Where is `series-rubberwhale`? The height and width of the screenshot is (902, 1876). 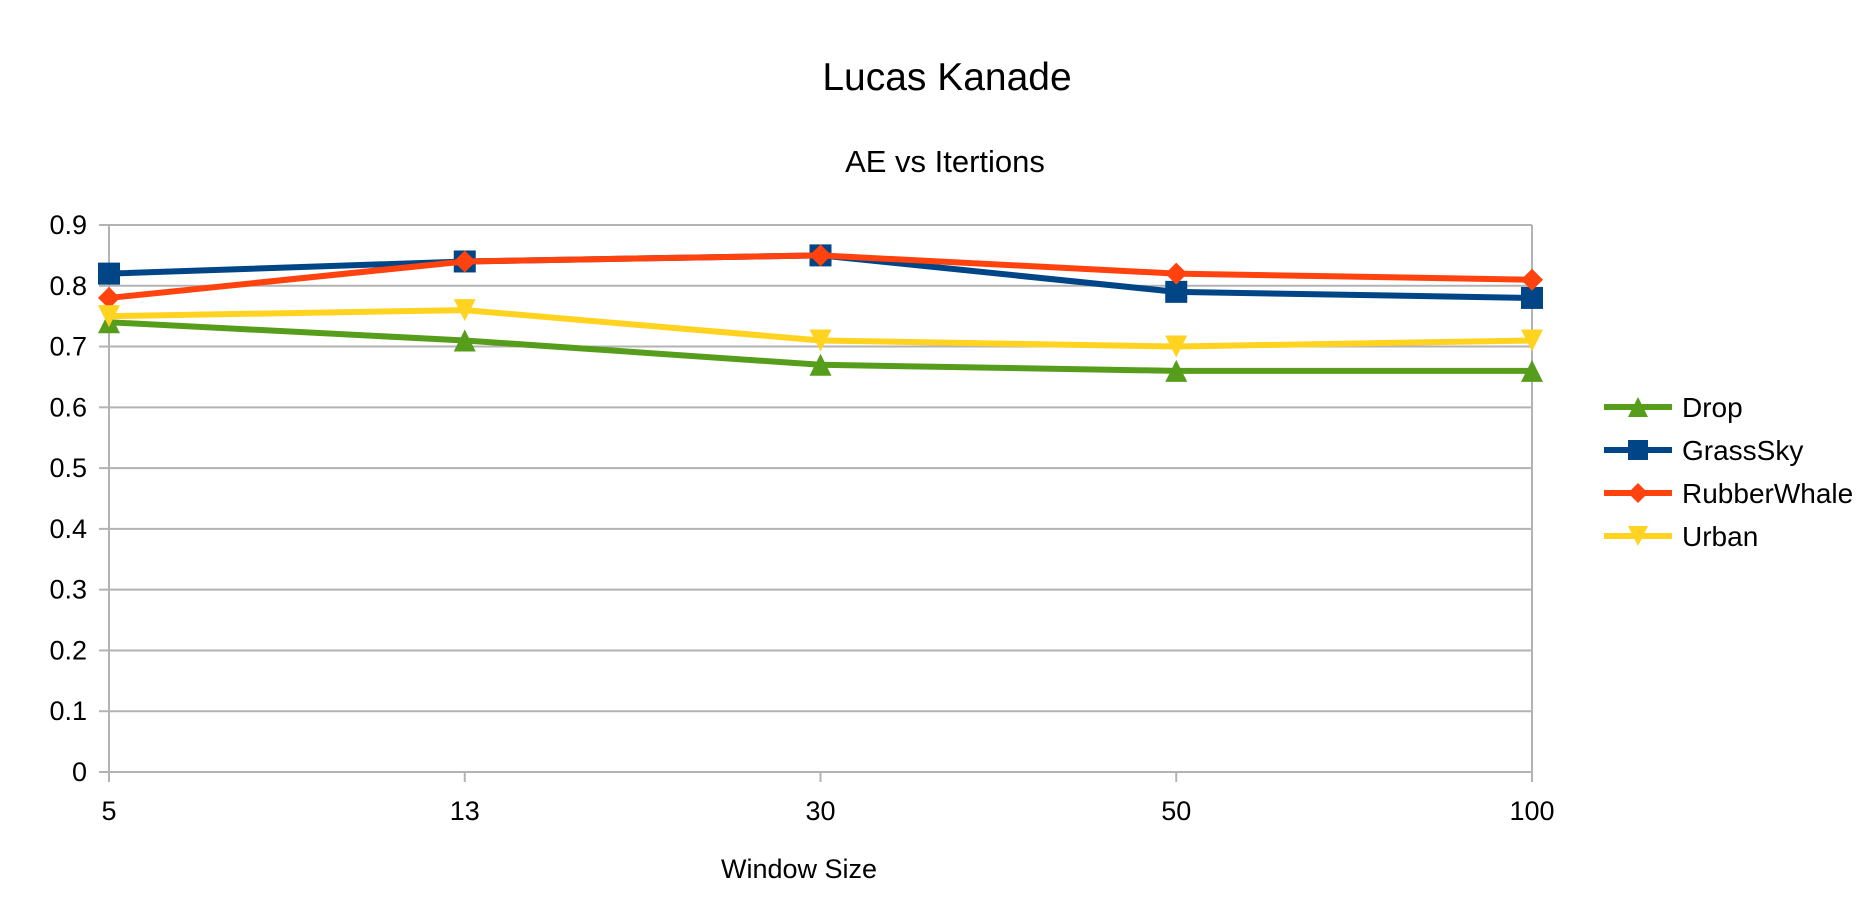 series-rubberwhale is located at coordinates (820, 276).